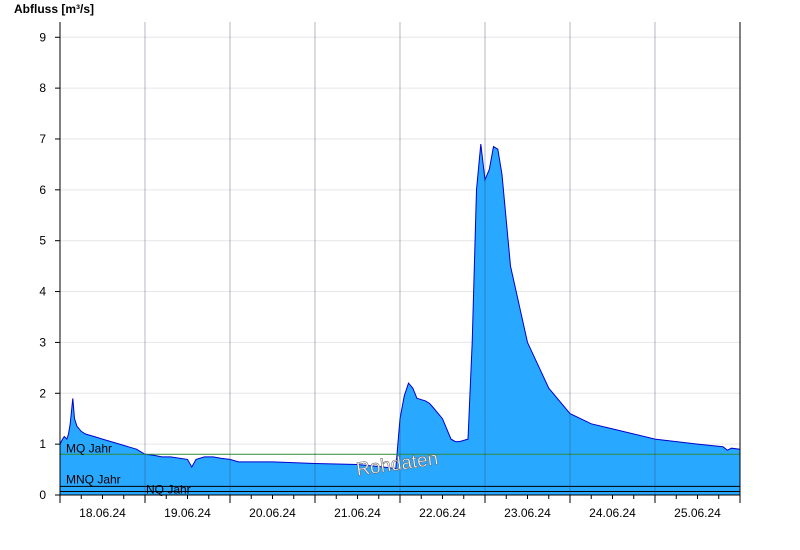 The image size is (800, 550). What do you see at coordinates (187, 513) in the screenshot?
I see `x-tick-label-1: 19.06.24` at bounding box center [187, 513].